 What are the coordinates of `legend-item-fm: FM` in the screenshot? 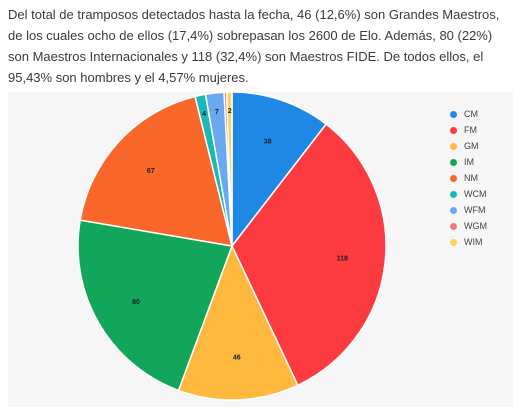 It's located at (480, 130).